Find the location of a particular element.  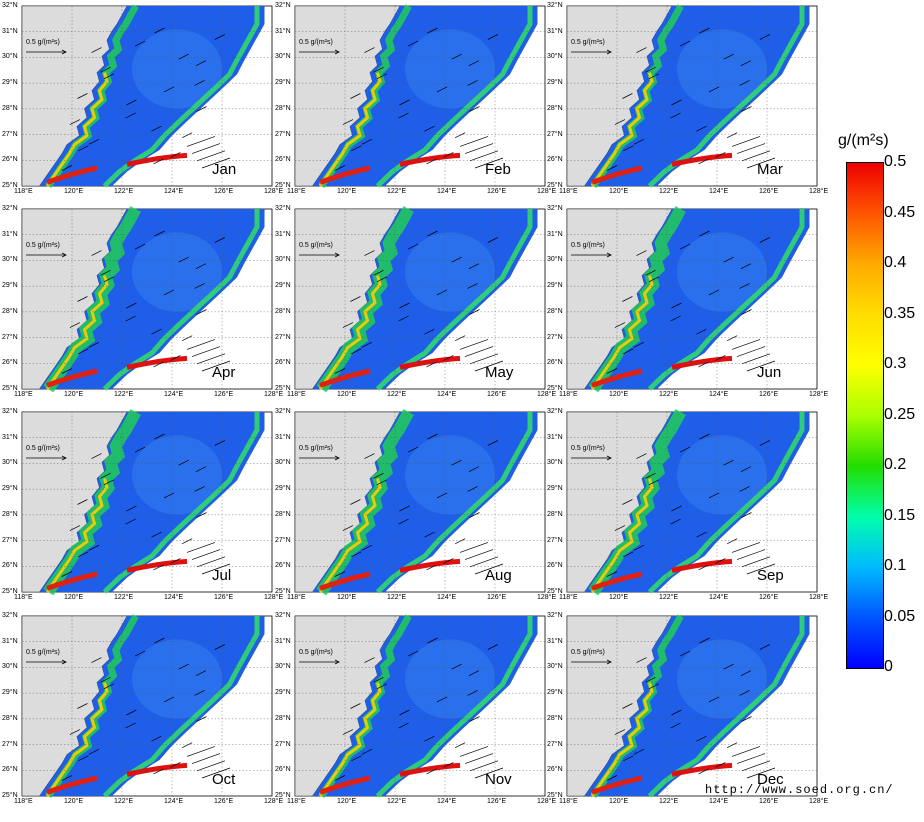

land-area is located at coordinates (619, 299).